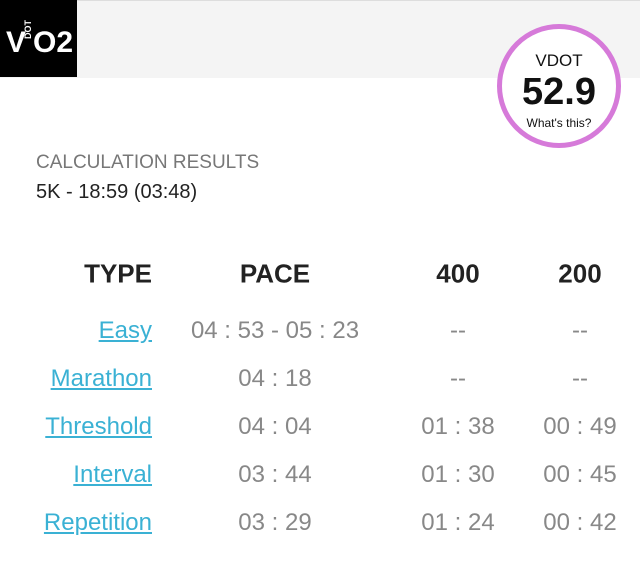  Describe the element at coordinates (148, 162) in the screenshot. I see `results-title: CALCULATION RESULTS` at that location.